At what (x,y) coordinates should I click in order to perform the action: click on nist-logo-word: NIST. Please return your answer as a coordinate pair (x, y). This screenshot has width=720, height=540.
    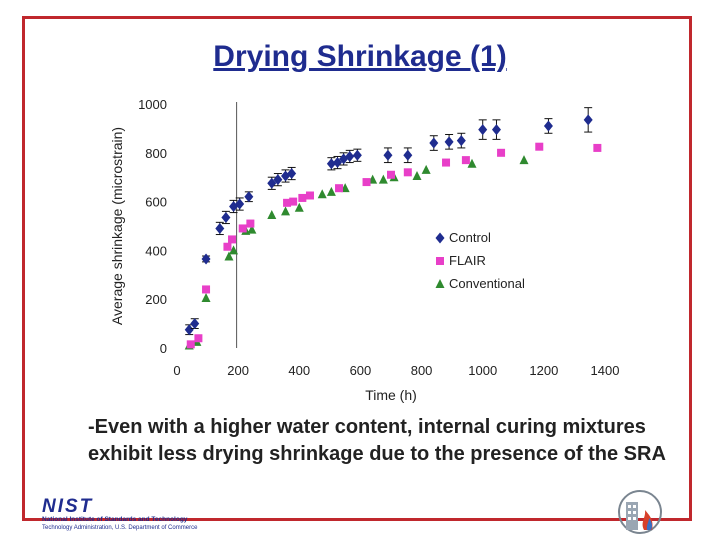
    Looking at the image, I should click on (68, 506).